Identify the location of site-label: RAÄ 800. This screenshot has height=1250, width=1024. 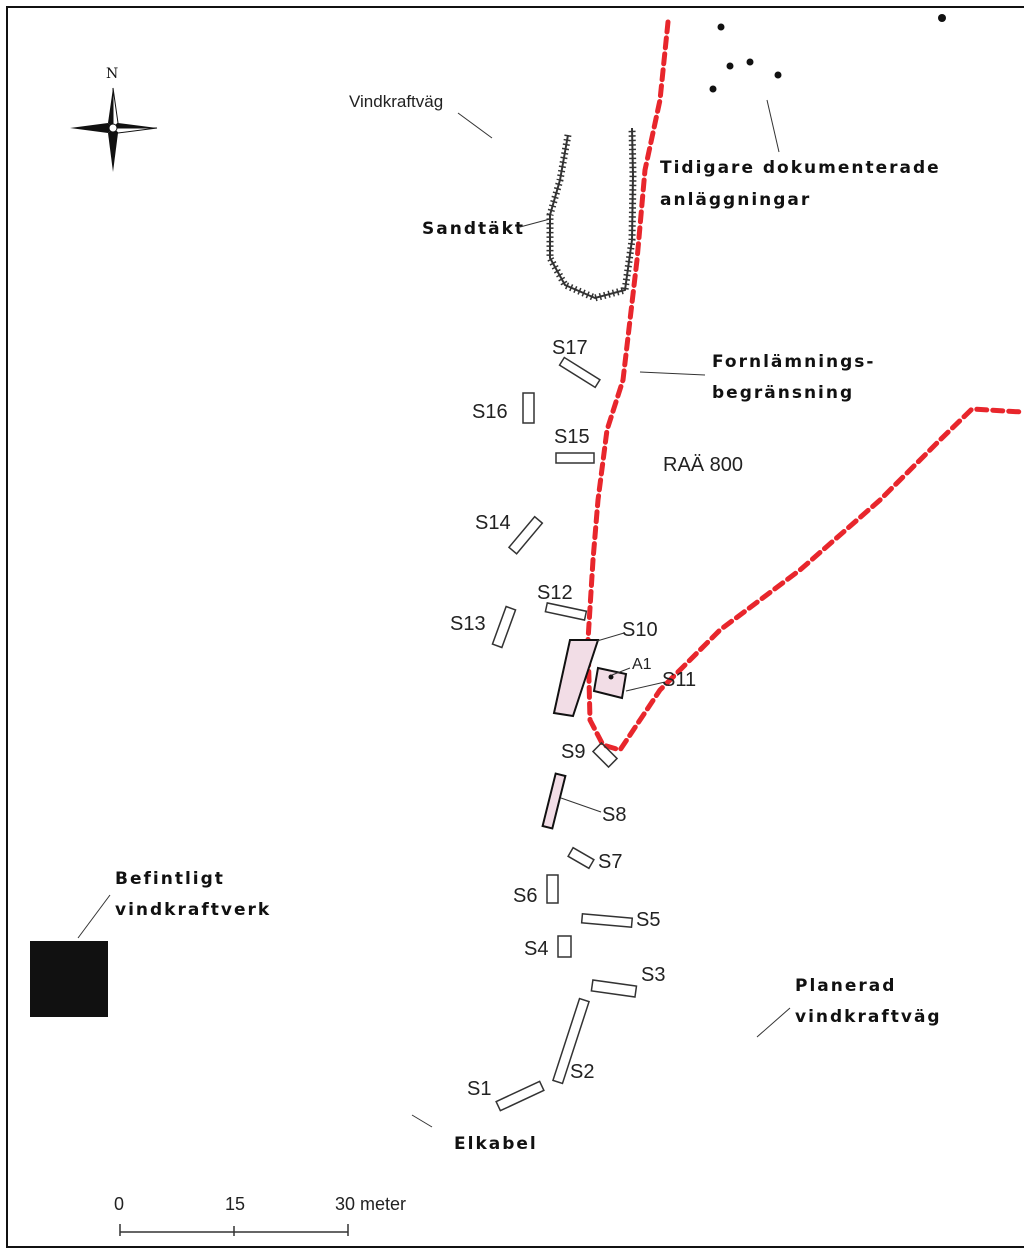
(703, 465).